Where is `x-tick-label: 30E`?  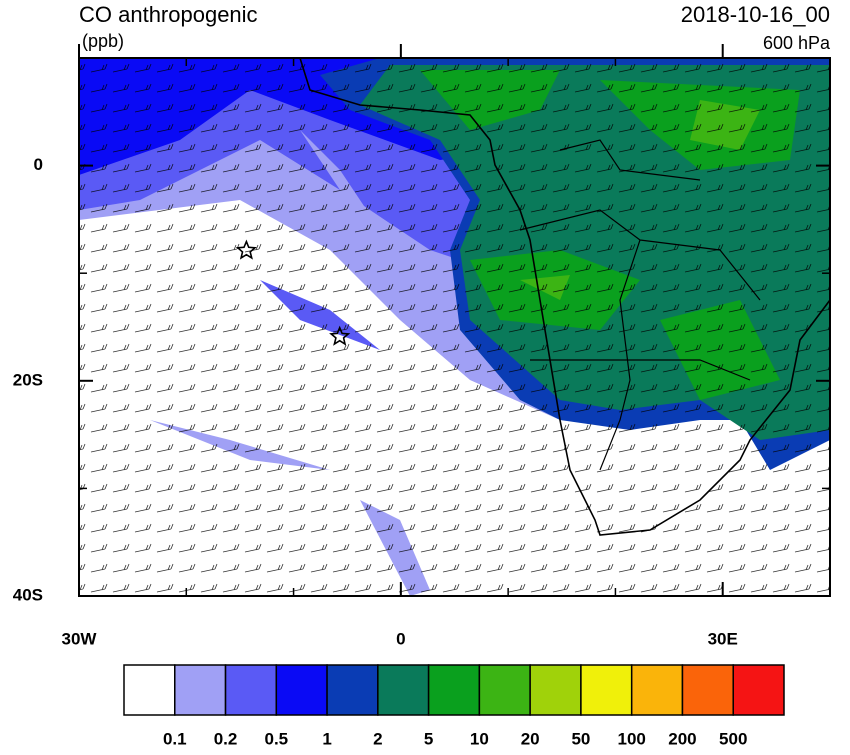 x-tick-label: 30E is located at coordinates (723, 638).